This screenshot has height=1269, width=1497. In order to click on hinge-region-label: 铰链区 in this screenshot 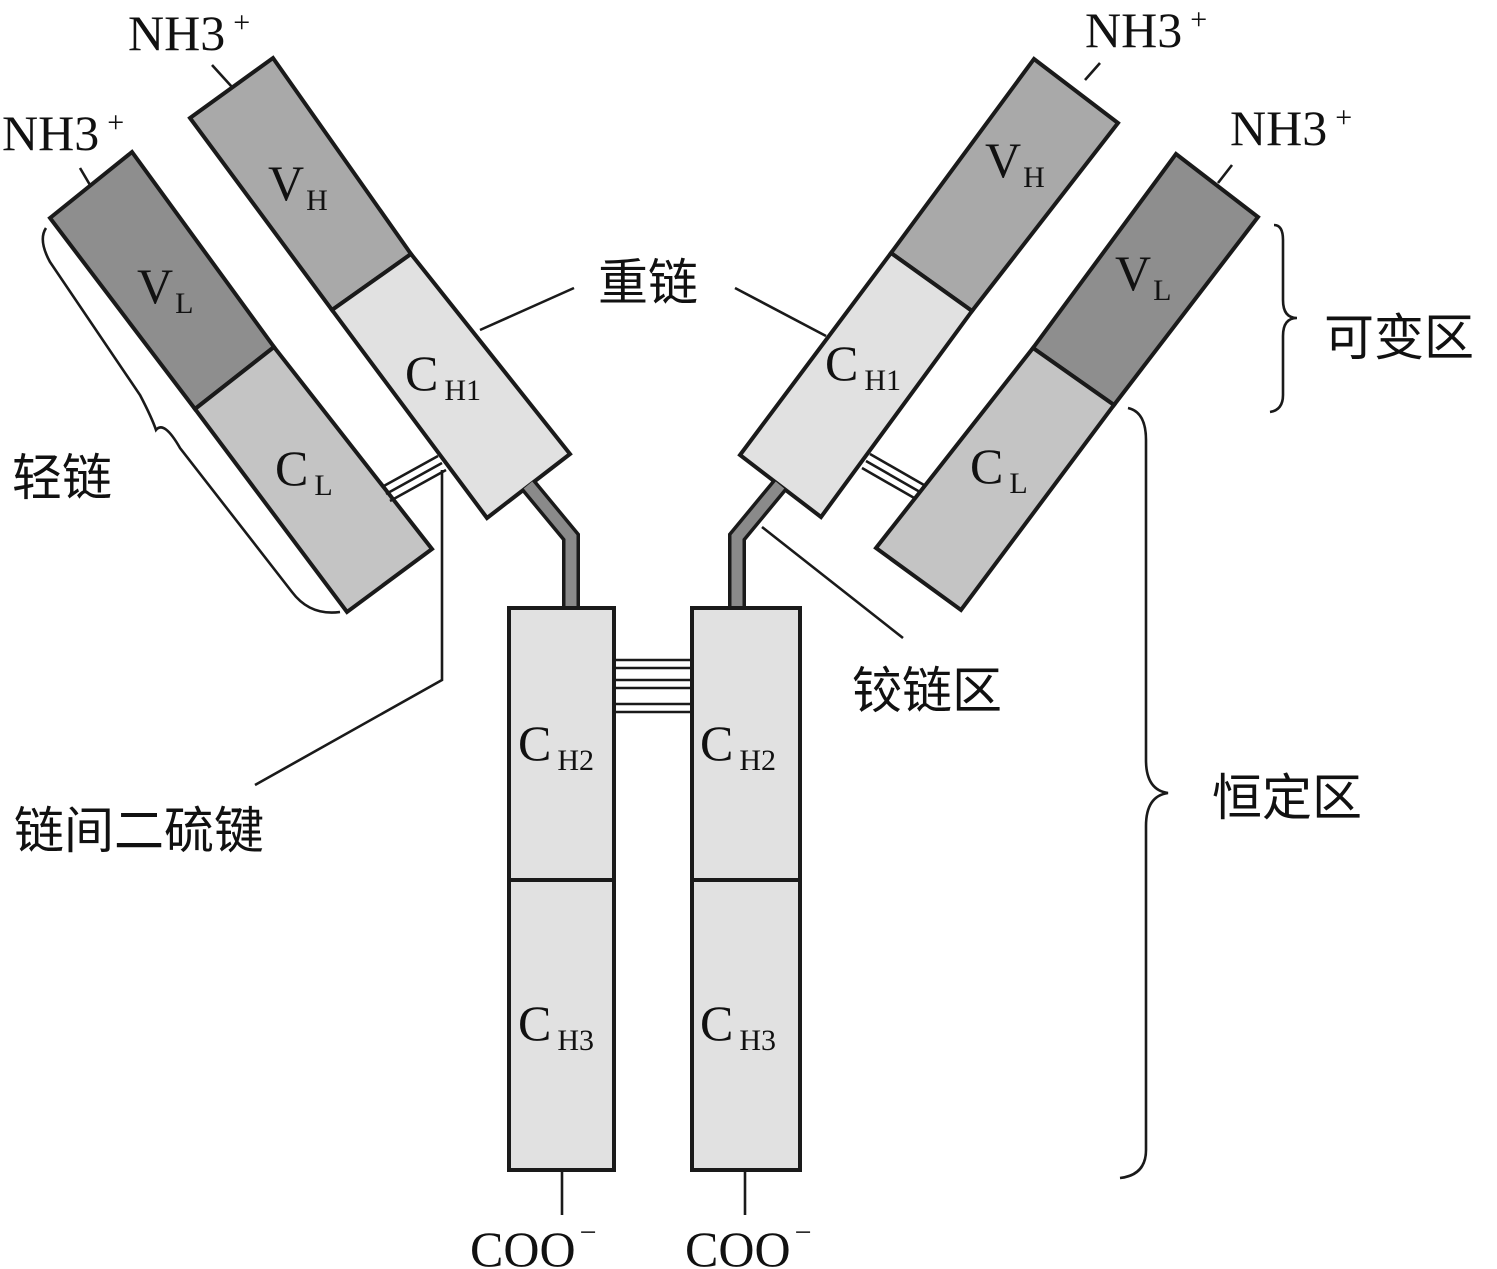, I will do `click(927, 691)`.